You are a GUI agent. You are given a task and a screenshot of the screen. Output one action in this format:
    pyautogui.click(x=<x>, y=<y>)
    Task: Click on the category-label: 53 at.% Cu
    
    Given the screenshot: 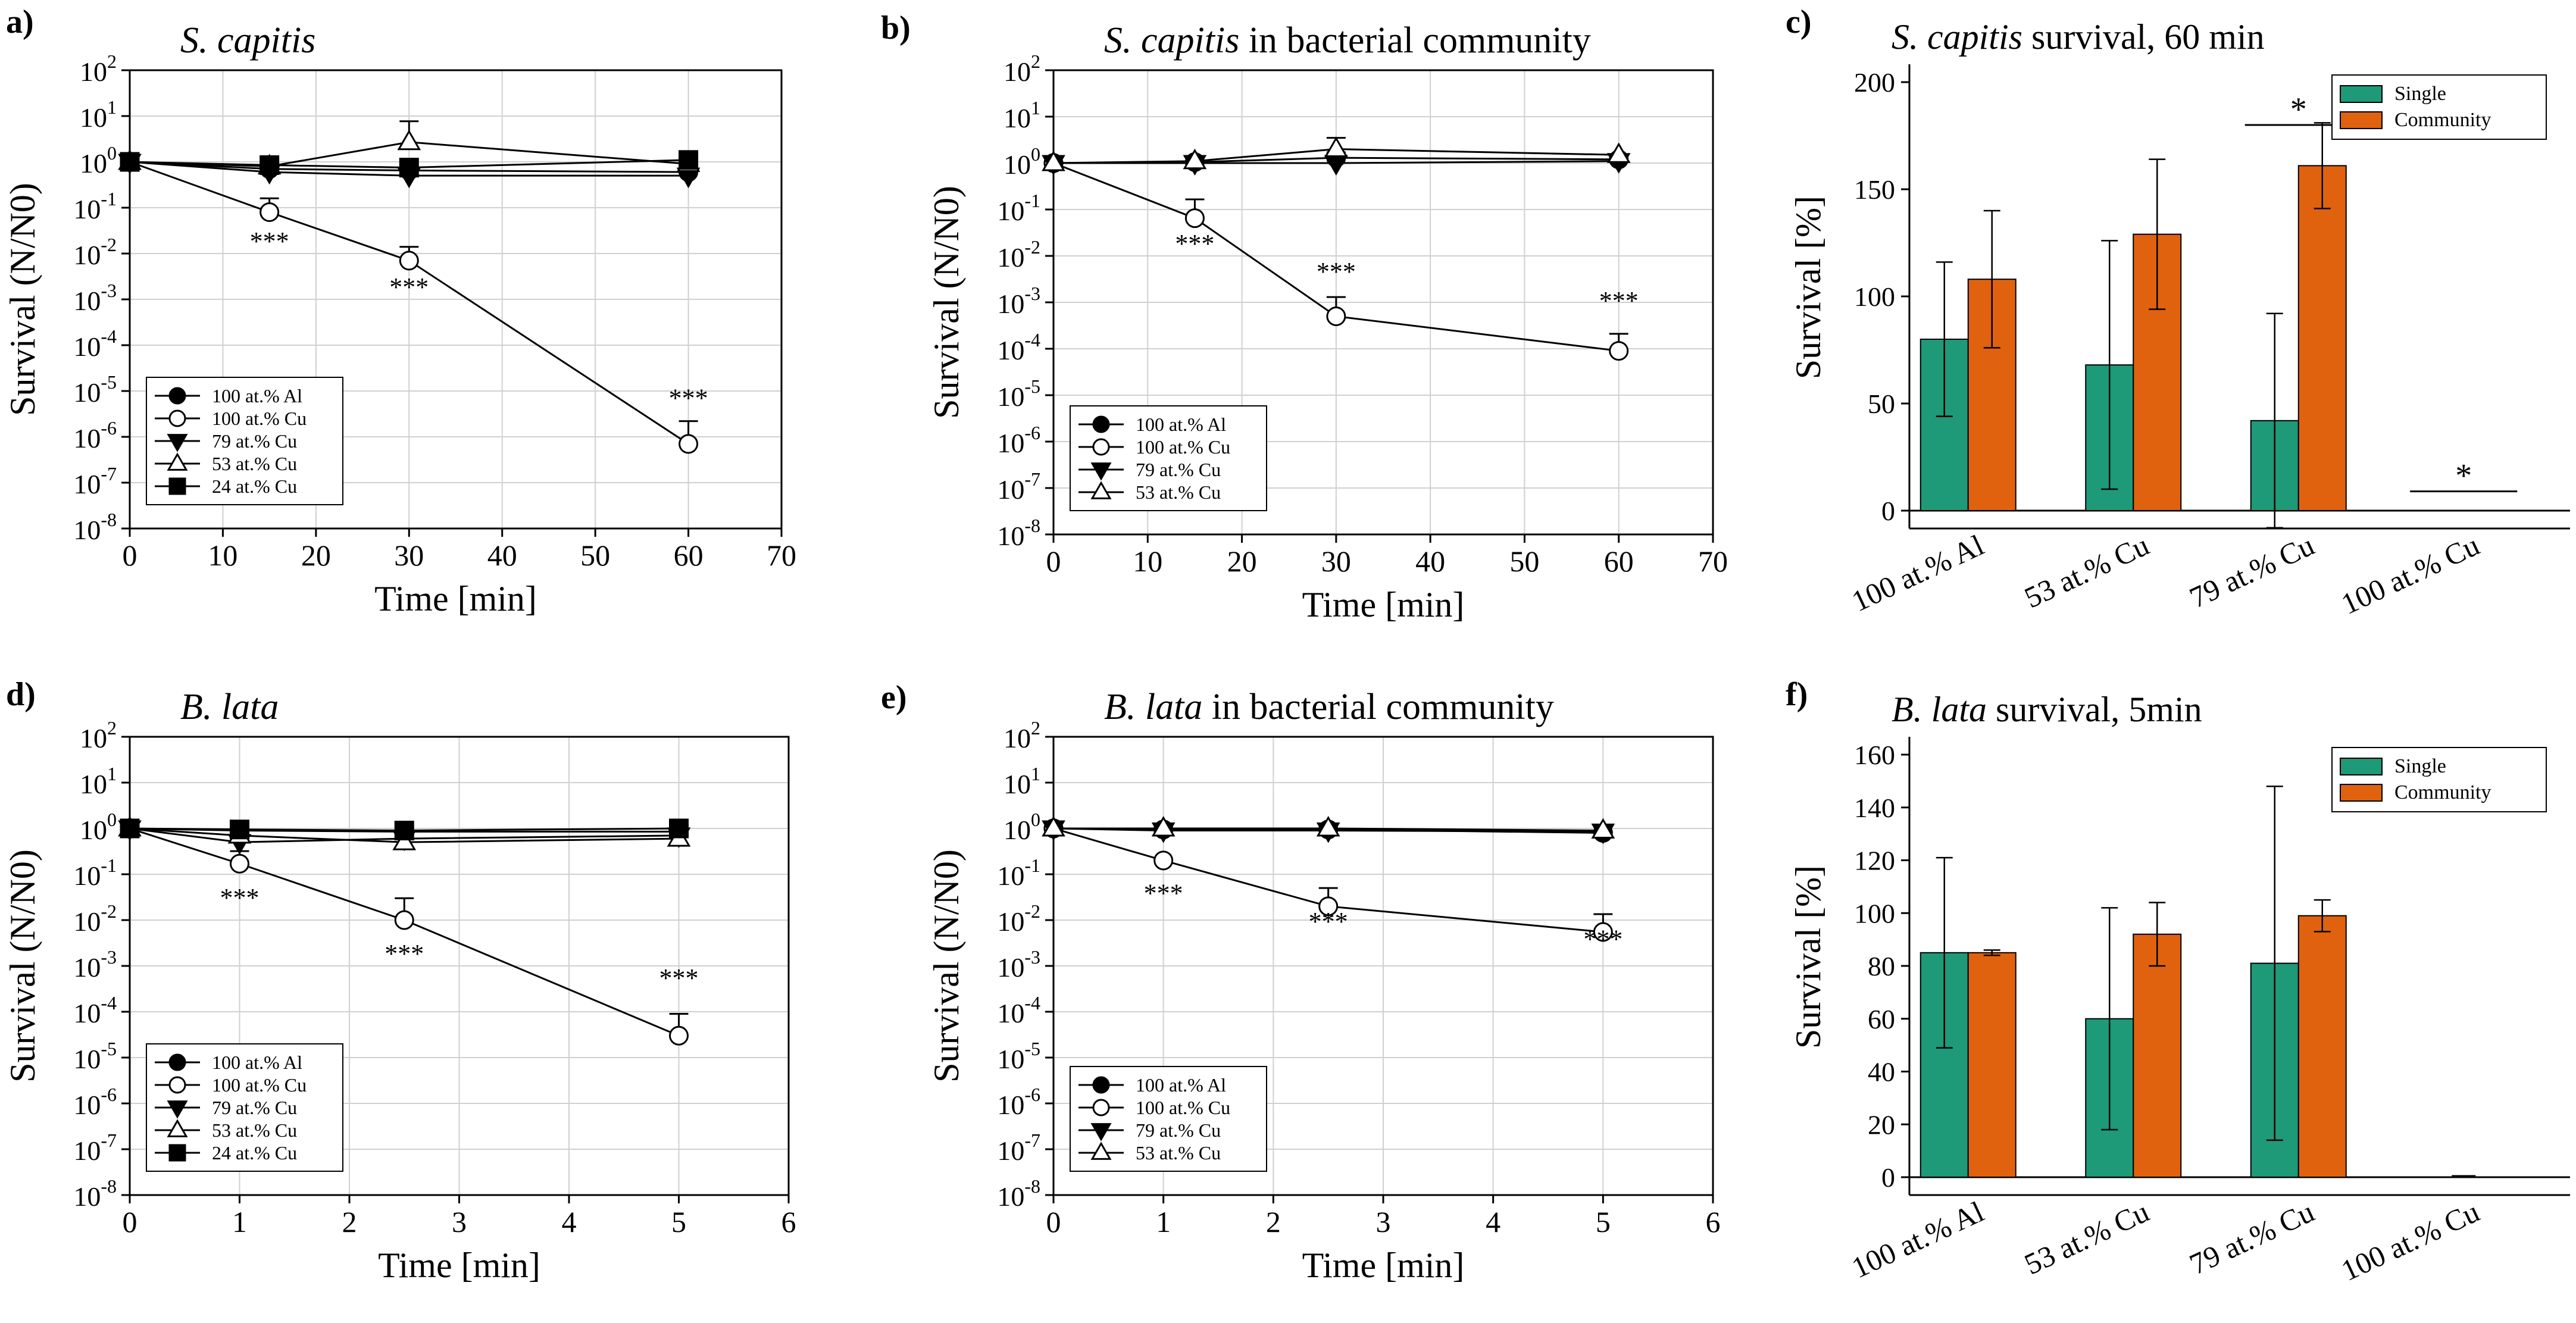 What is the action you would take?
    pyautogui.click(x=2086, y=1237)
    